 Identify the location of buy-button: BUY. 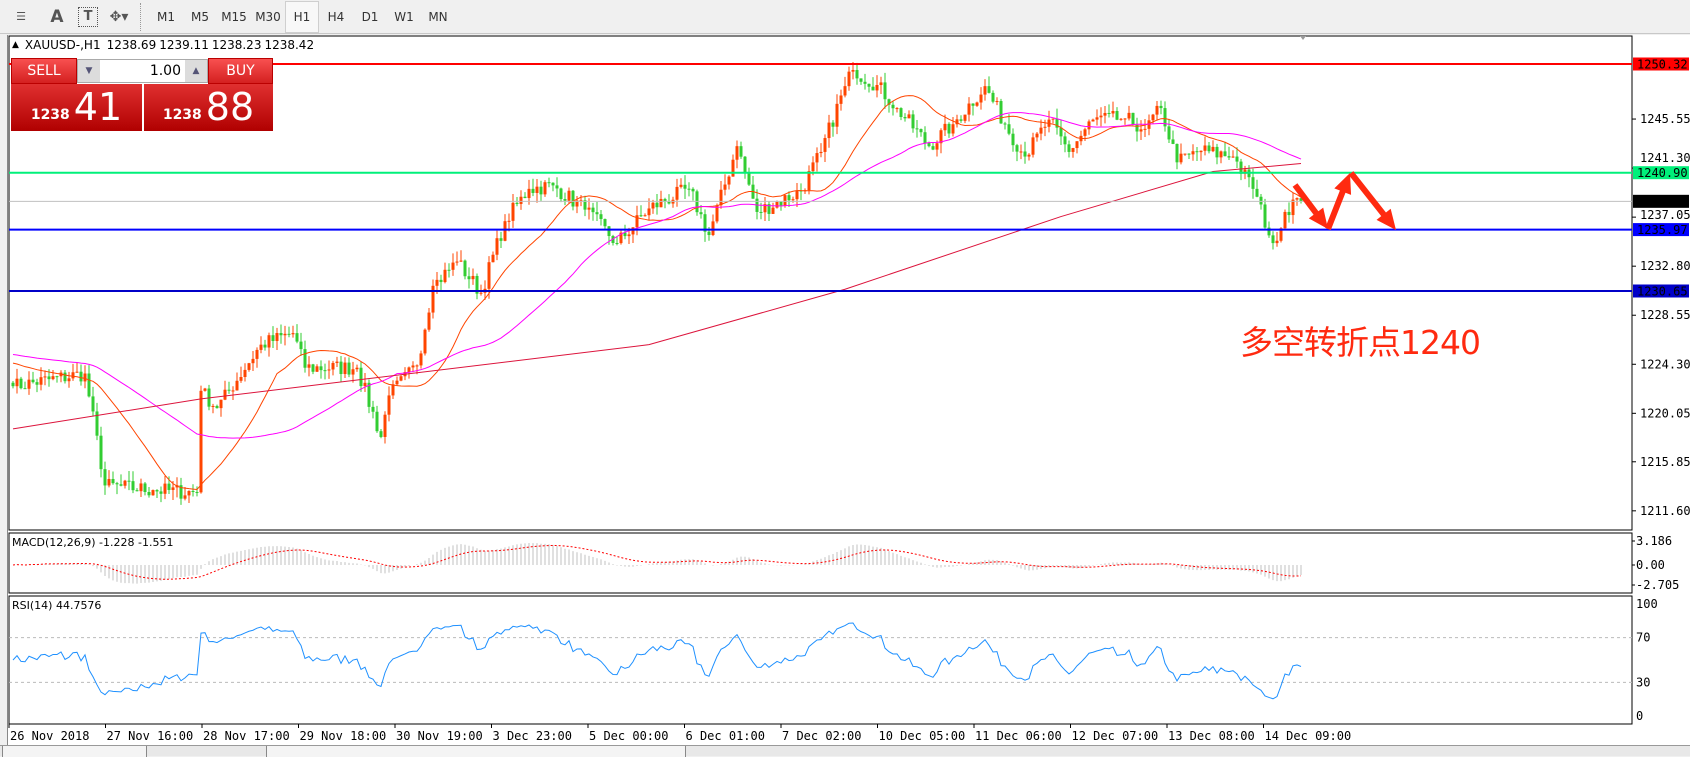
(240, 71).